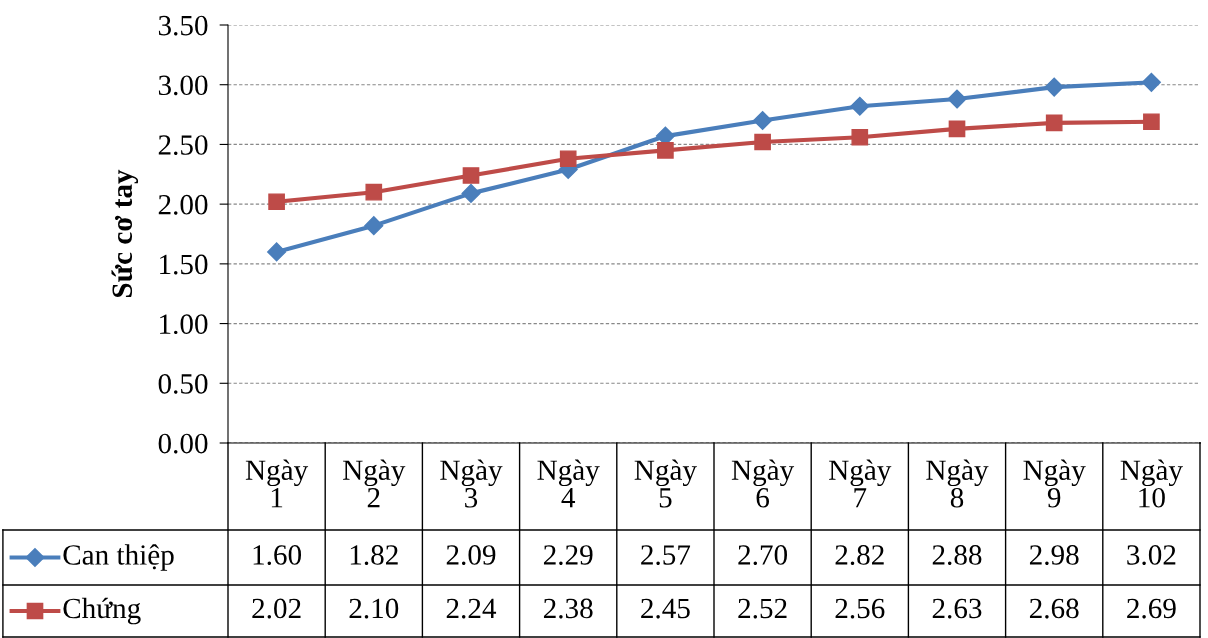 The height and width of the screenshot is (638, 1208). Describe the element at coordinates (568, 483) in the screenshot. I see `x-tick-label: Ngày 4` at that location.